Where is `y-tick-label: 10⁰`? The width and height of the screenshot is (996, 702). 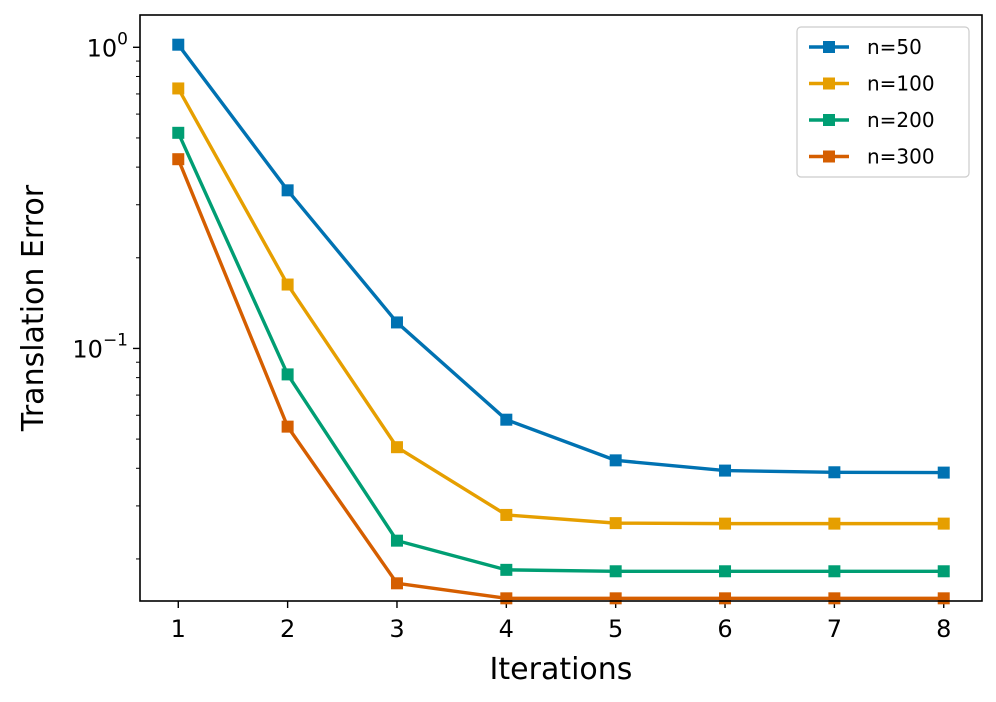
y-tick-label: 10⁰ is located at coordinates (107, 45).